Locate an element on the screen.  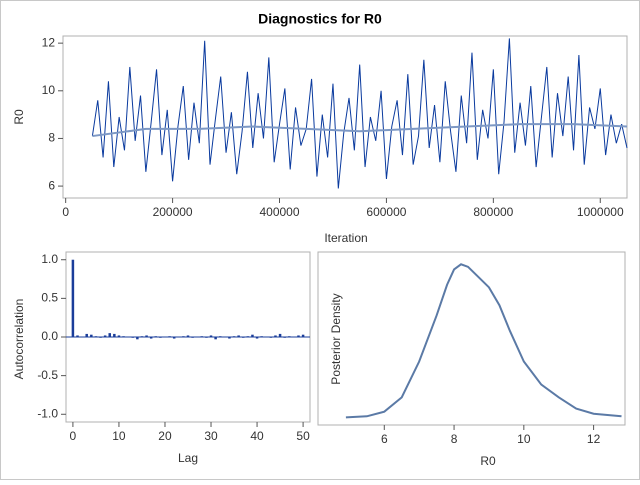
chart-title: Diagnostics for R0 is located at coordinates (320, 19).